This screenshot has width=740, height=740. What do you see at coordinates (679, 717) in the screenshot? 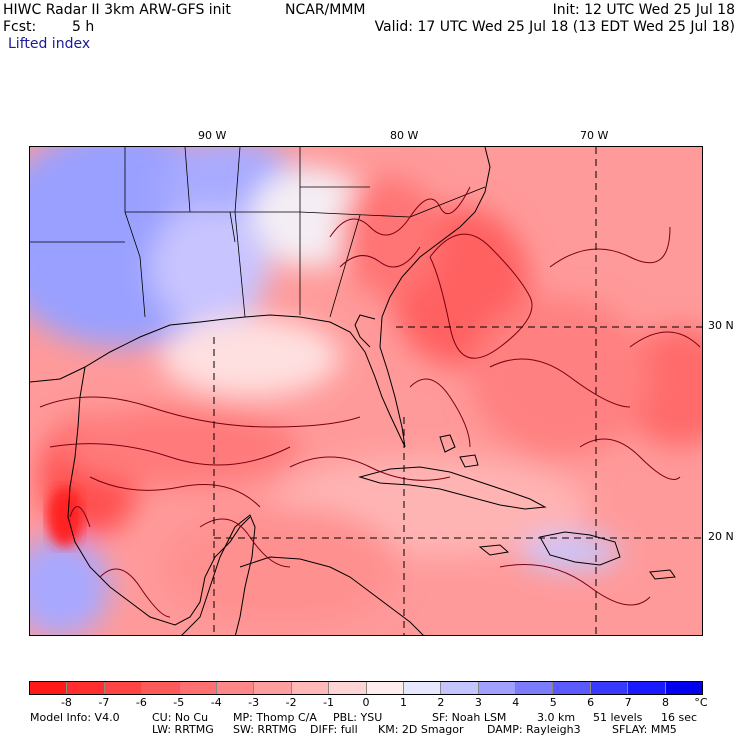
I see `footer-timestep: 16 sec` at bounding box center [679, 717].